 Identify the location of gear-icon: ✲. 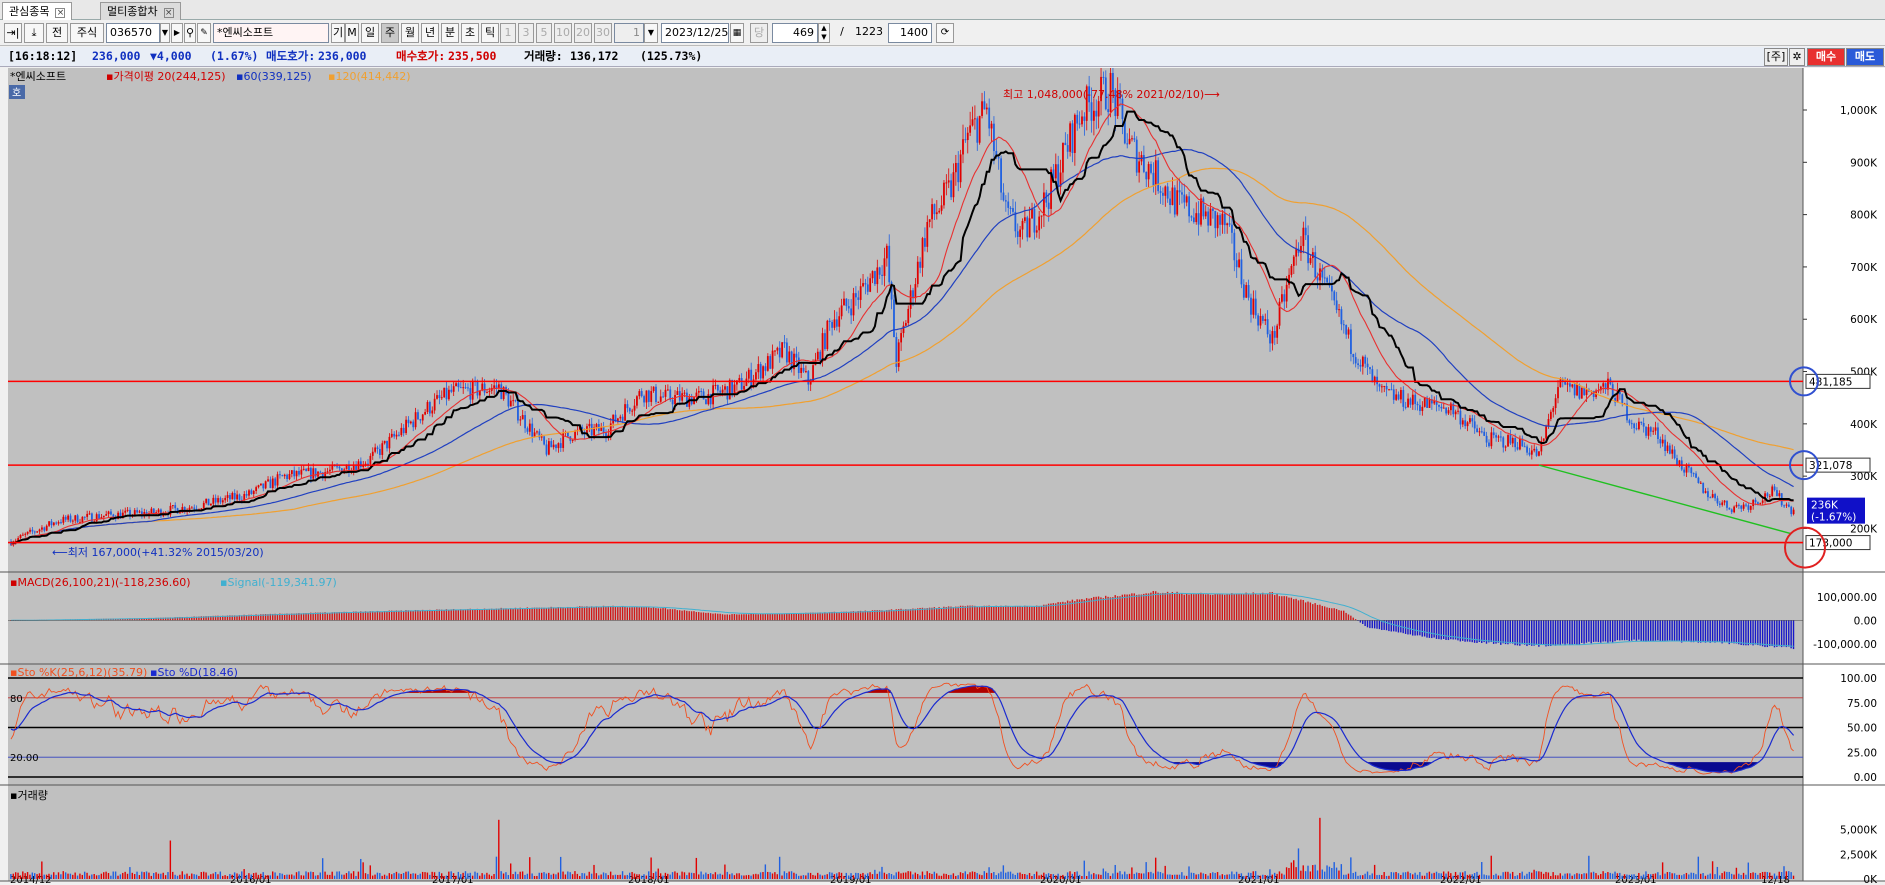
(1797, 57).